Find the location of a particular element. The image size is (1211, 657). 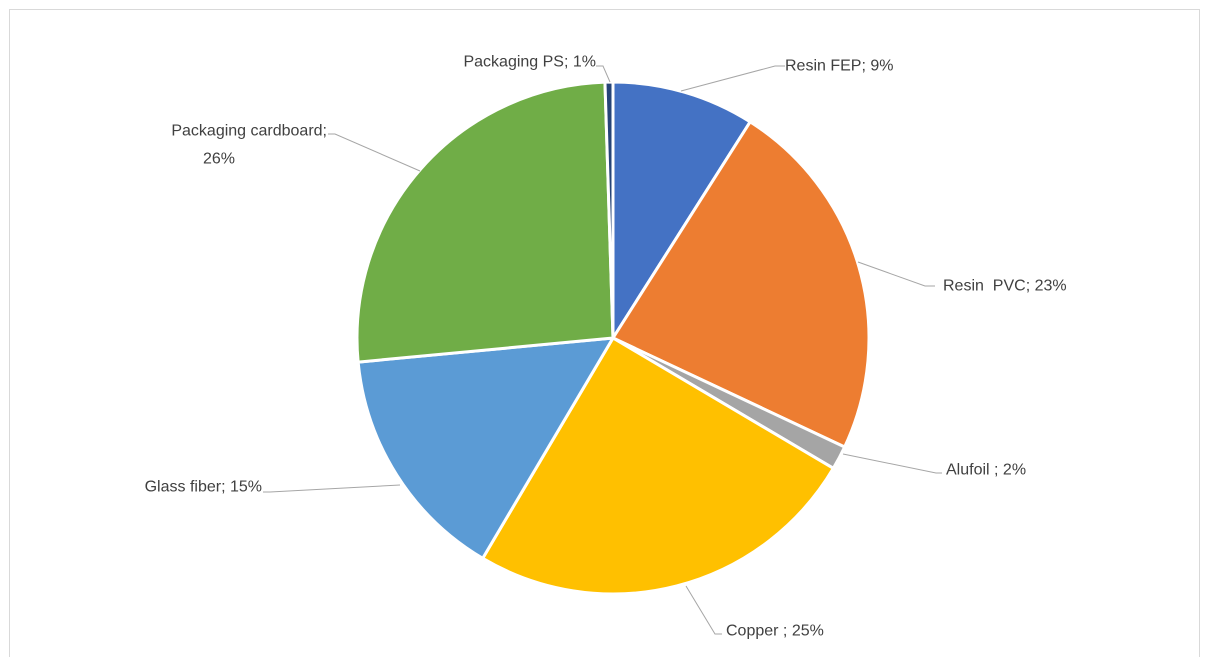

pie-slice-packaging-ps is located at coordinates (609, 210).